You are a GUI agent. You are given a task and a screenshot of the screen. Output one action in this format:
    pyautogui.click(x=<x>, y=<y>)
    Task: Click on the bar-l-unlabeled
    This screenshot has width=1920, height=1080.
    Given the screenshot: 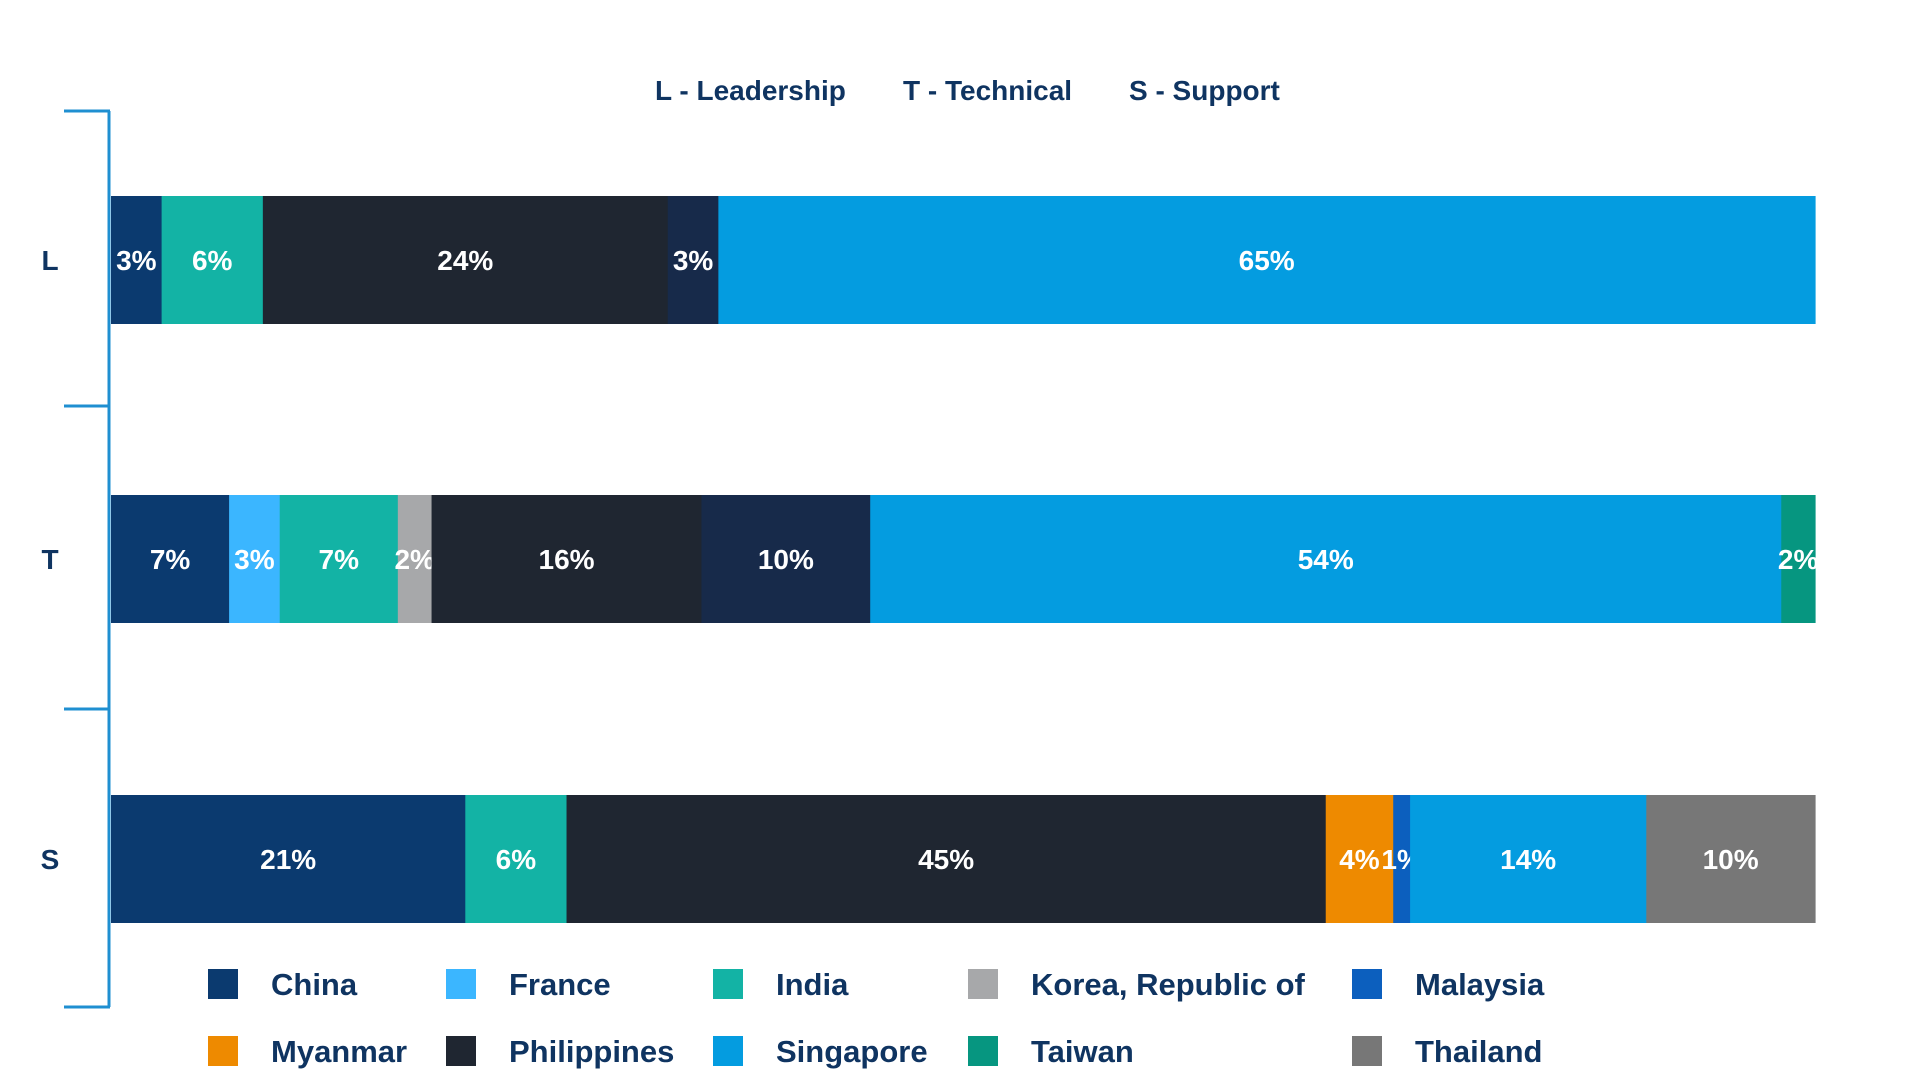 What is the action you would take?
    pyautogui.click(x=693, y=260)
    